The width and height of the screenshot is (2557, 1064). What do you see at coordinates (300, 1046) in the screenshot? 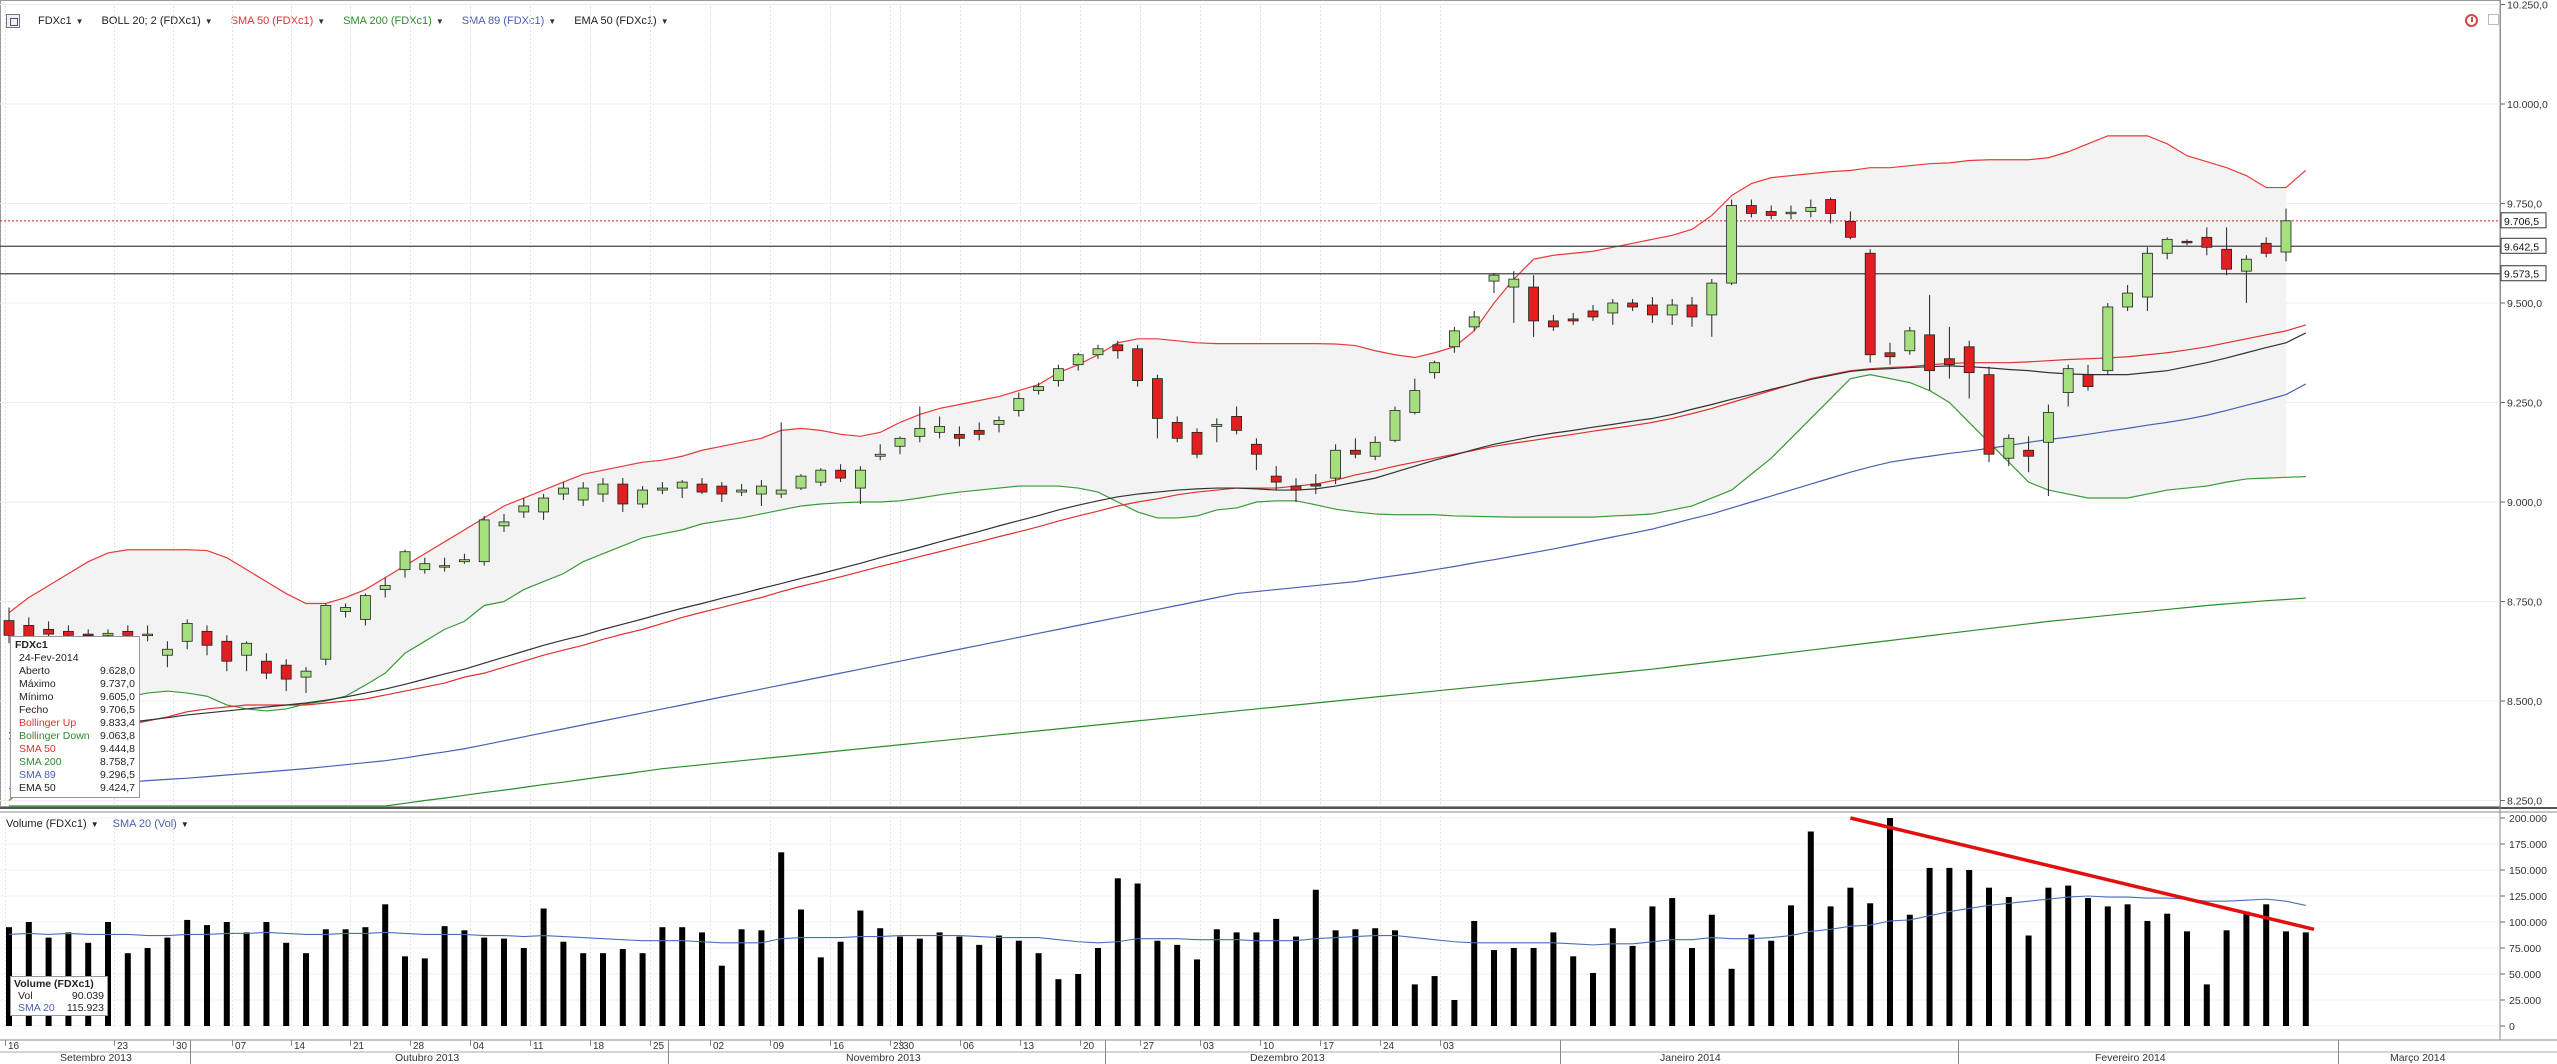
I see `x-tick-label: 14` at bounding box center [300, 1046].